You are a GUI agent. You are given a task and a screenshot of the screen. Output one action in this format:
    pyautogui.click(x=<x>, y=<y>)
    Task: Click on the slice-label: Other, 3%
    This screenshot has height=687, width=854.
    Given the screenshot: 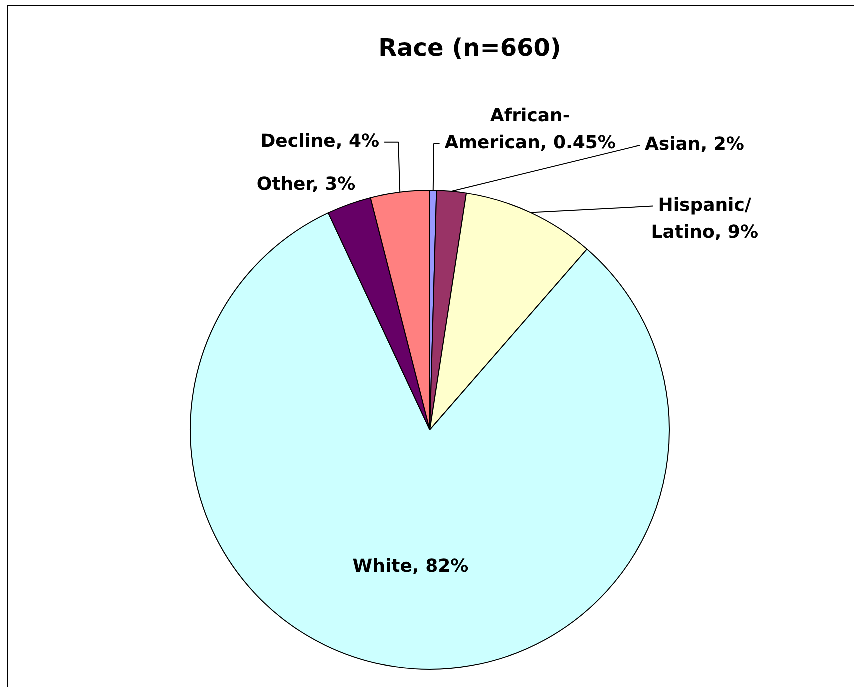 What is the action you would take?
    pyautogui.click(x=306, y=185)
    